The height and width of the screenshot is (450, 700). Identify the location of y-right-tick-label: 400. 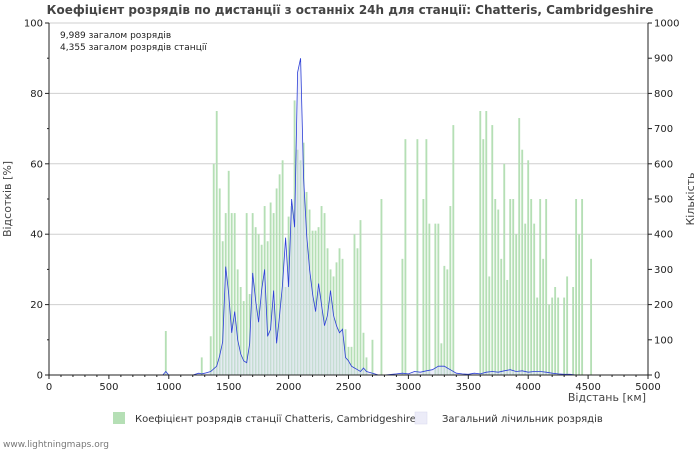
(663, 235).